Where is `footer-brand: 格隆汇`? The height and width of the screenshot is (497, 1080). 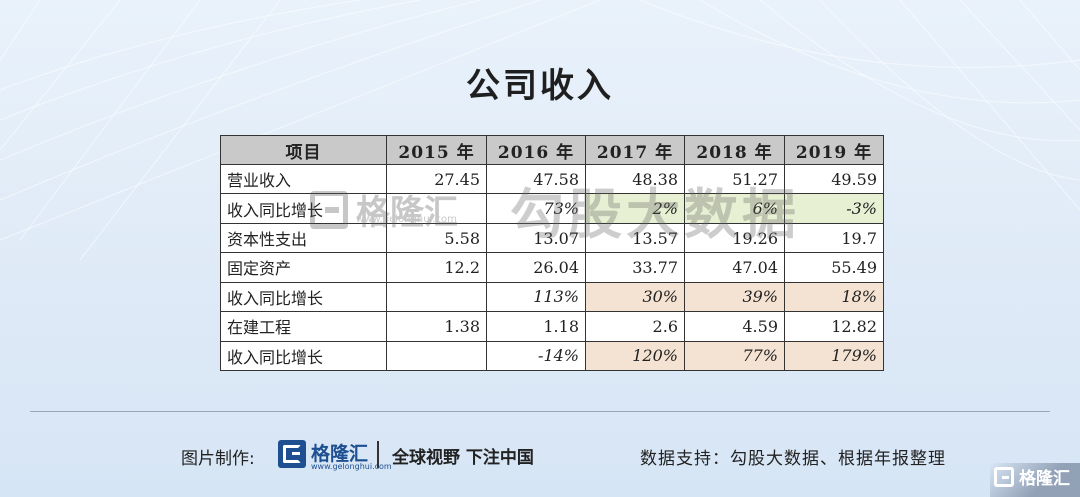
footer-brand: 格隆汇 is located at coordinates (340, 454).